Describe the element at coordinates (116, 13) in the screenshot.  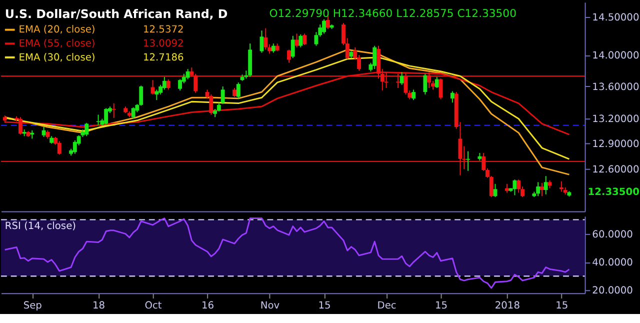
I see `chart-title: U.S. Dollar/South African Rand, D` at that location.